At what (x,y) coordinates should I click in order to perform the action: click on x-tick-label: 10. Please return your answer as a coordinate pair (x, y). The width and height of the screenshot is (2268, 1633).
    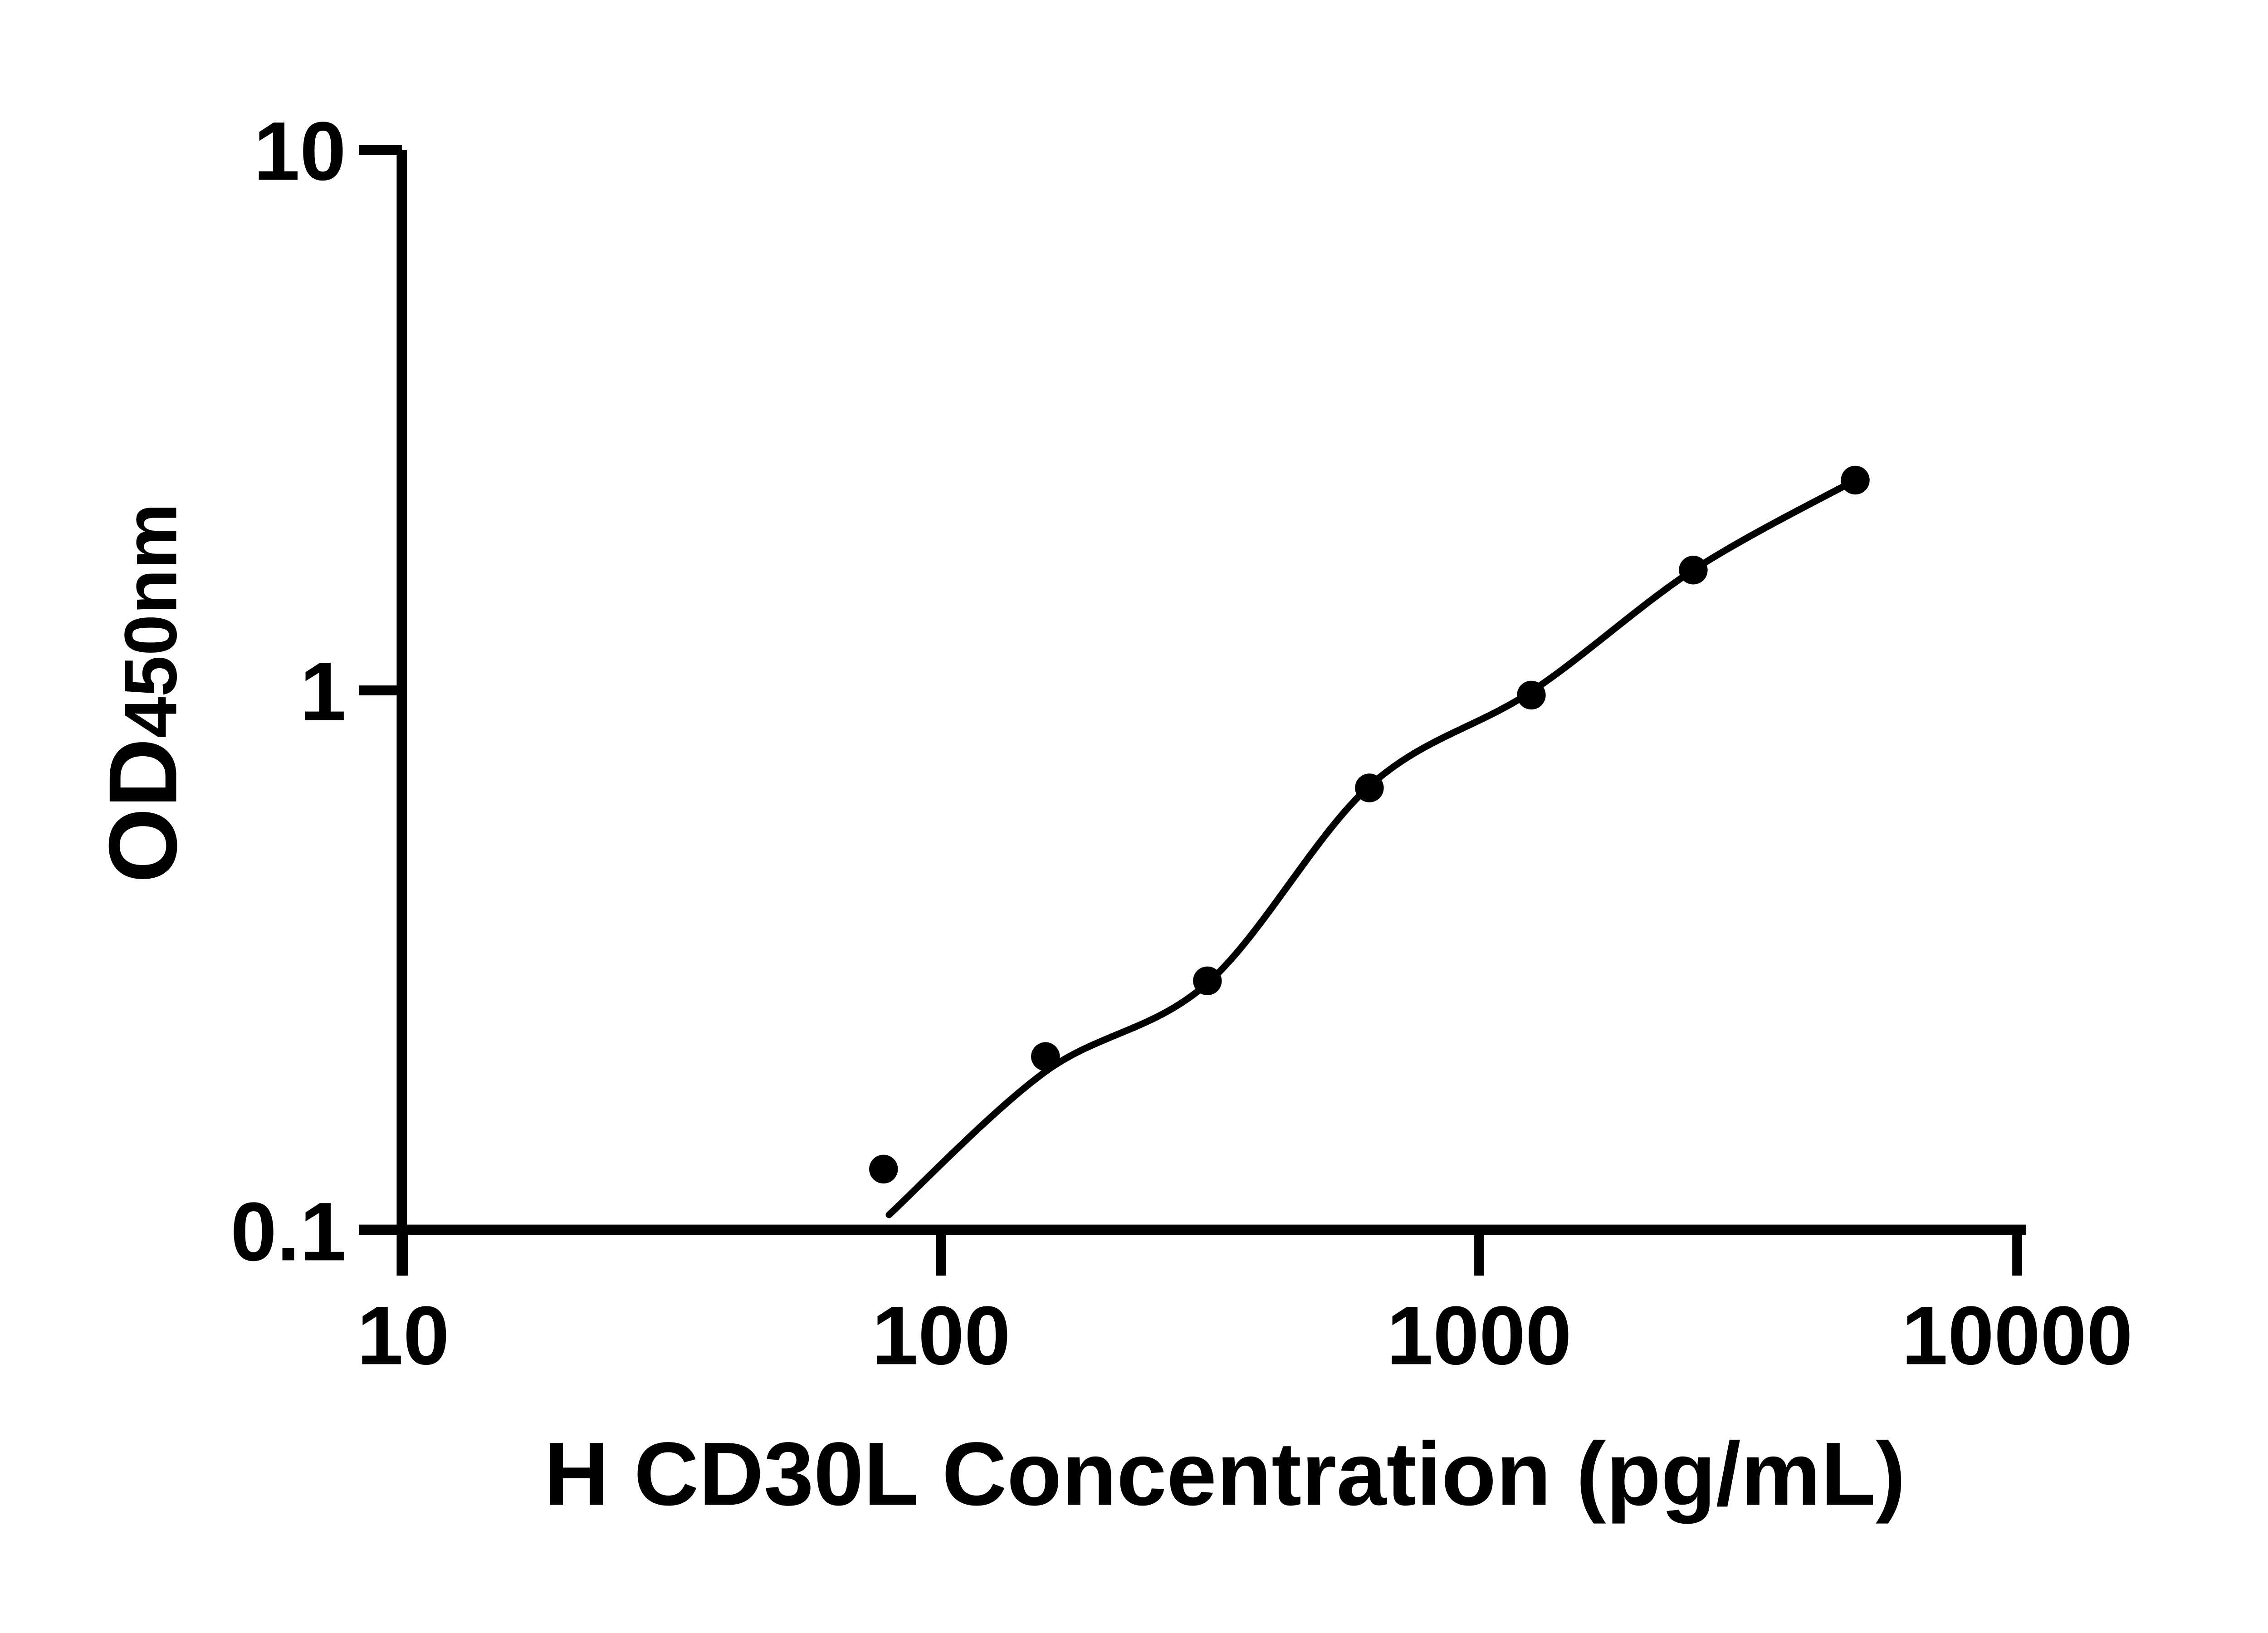
    Looking at the image, I should click on (404, 1335).